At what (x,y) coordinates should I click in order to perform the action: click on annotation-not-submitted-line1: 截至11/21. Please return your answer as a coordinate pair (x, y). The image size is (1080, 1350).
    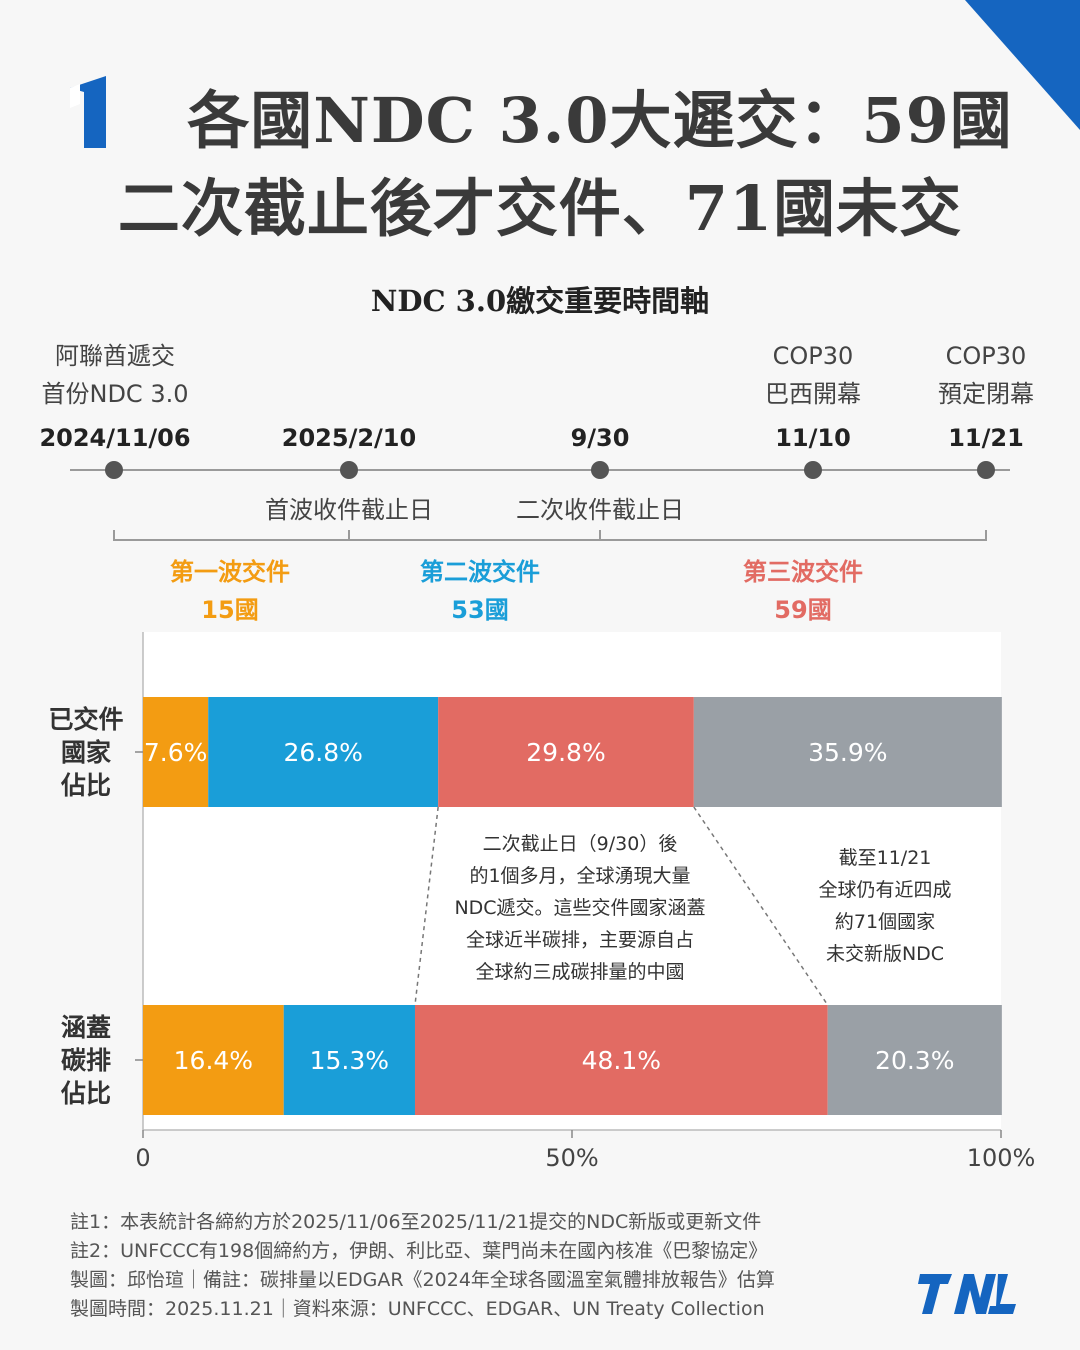
    Looking at the image, I should click on (885, 858).